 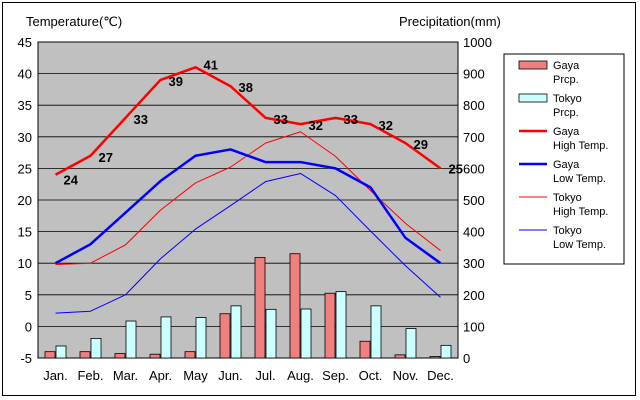 I want to click on data-label: 24, so click(x=71, y=180).